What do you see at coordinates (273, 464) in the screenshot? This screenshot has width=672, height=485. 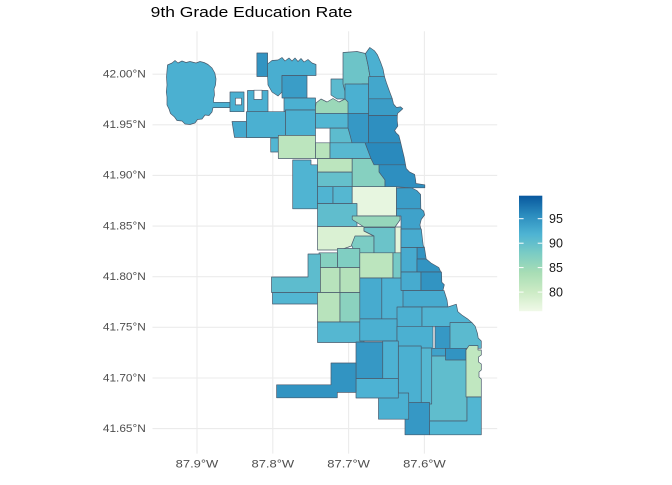 I see `svg-text: 87.8°W` at bounding box center [273, 464].